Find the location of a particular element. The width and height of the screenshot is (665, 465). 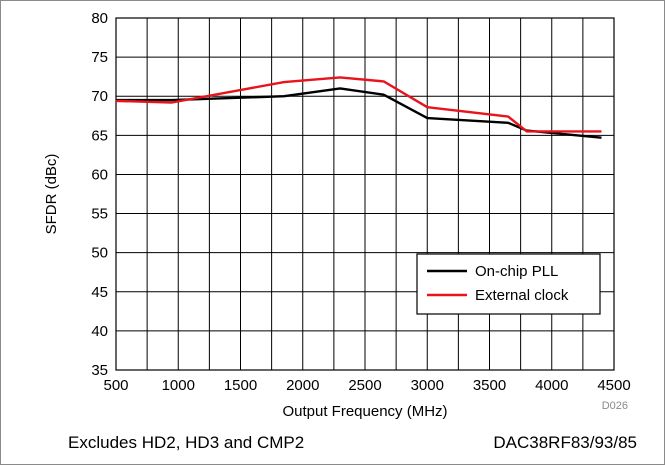

series-line-external-clock is located at coordinates (358, 104).